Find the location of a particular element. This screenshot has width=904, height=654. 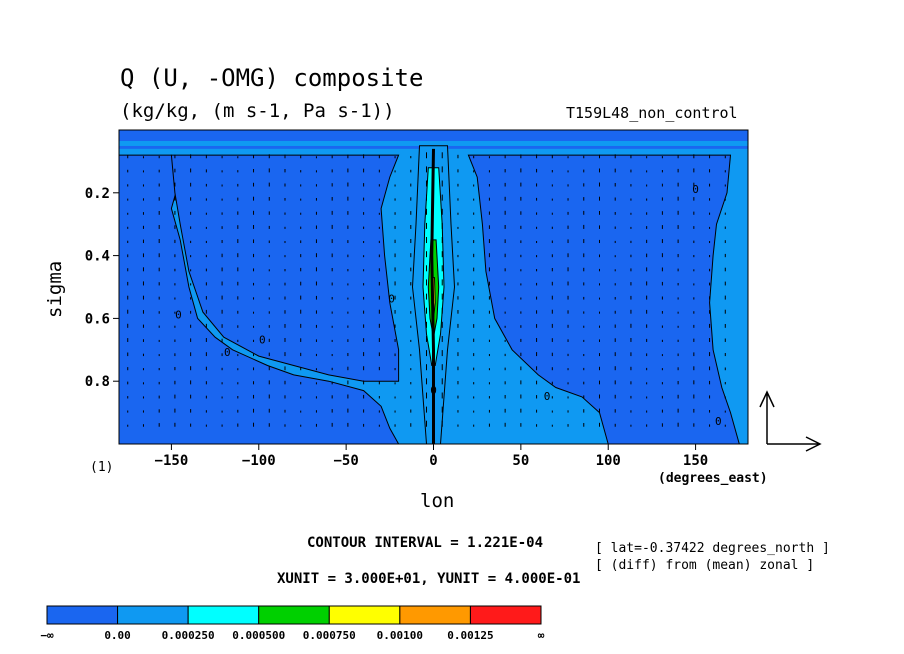

negative-region-west is located at coordinates (259, 299).